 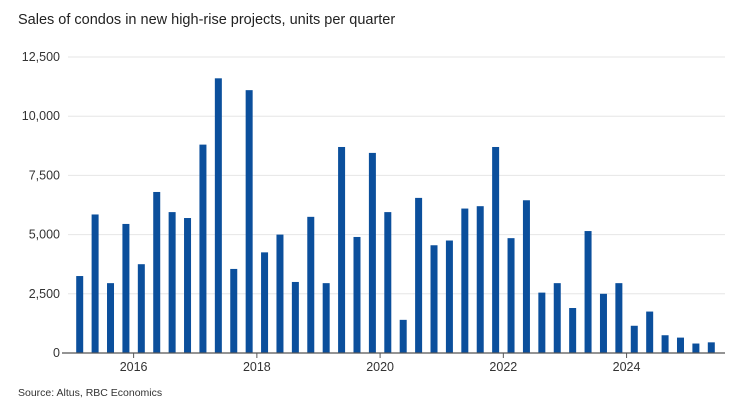 What do you see at coordinates (603, 323) in the screenshot?
I see `bar-2023Q3` at bounding box center [603, 323].